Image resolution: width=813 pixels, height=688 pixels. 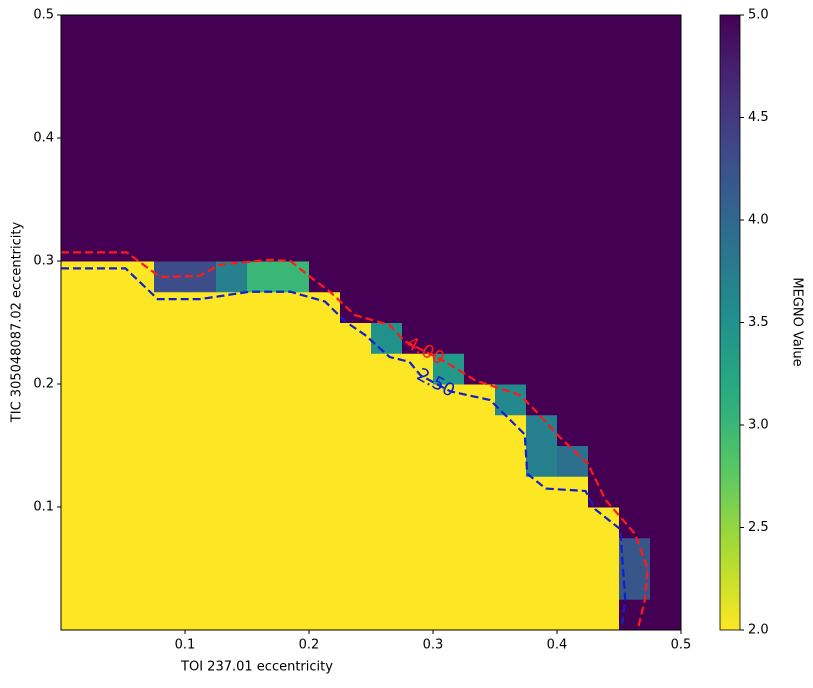 I want to click on colorbar-tick-label: 3.0, so click(x=758, y=425).